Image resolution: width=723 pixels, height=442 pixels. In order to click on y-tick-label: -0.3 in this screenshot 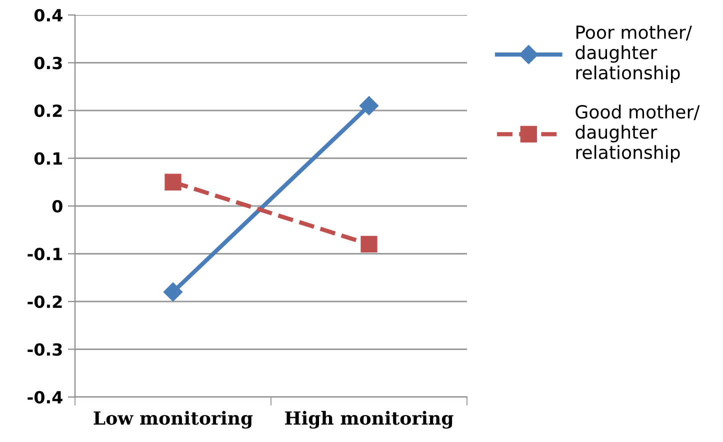, I will do `click(45, 349)`.